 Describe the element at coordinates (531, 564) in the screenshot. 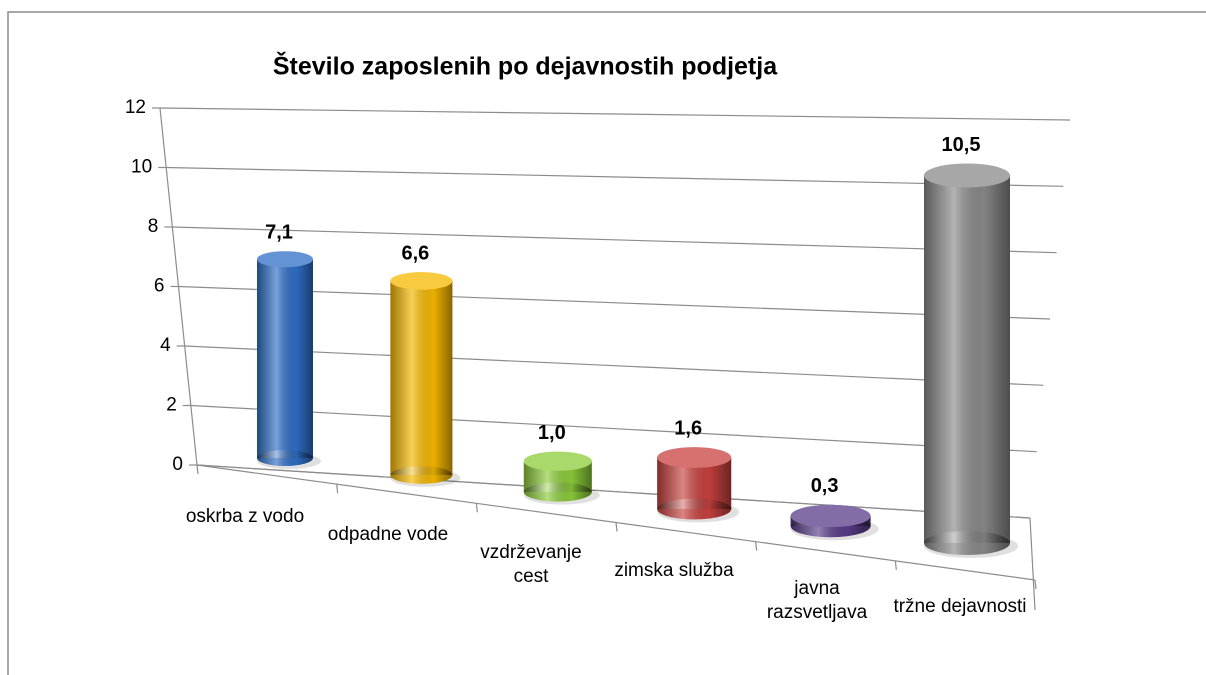

I see `x-tick-label: vzdrževanje cest` at that location.